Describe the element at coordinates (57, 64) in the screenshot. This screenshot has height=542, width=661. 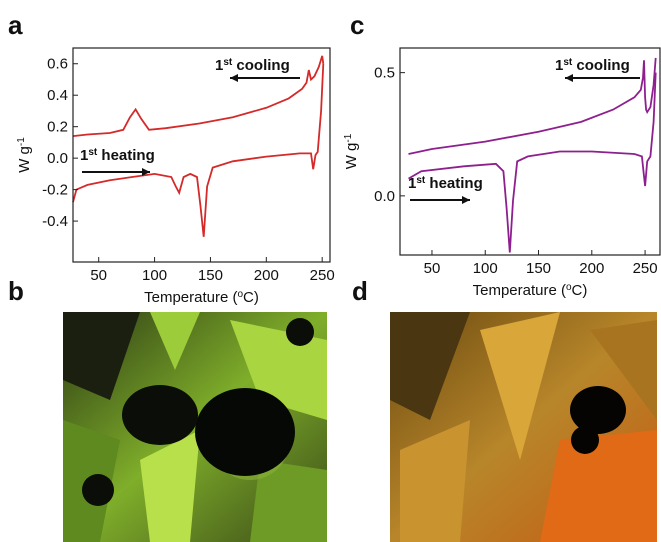
I see `y-tick-label: 0.6` at that location.